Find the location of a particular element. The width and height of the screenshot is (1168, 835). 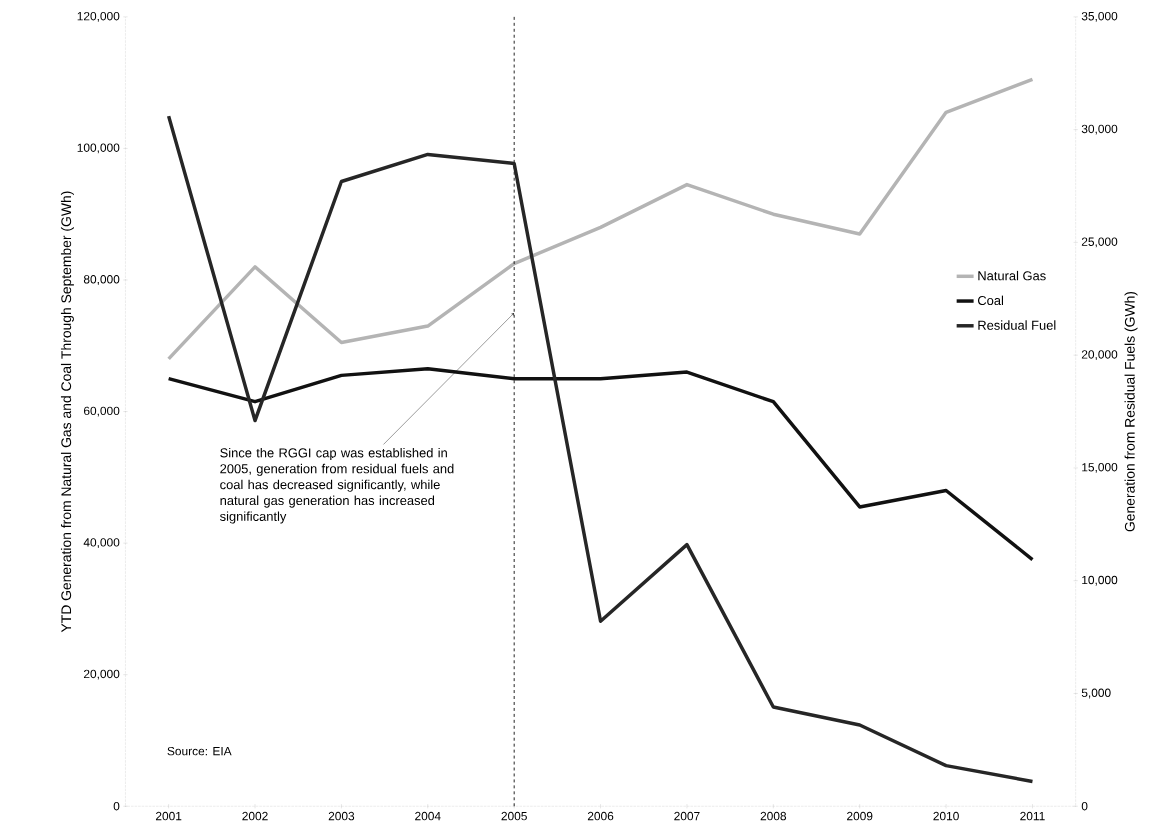

y-tick-label: 40,000 is located at coordinates (101, 543).